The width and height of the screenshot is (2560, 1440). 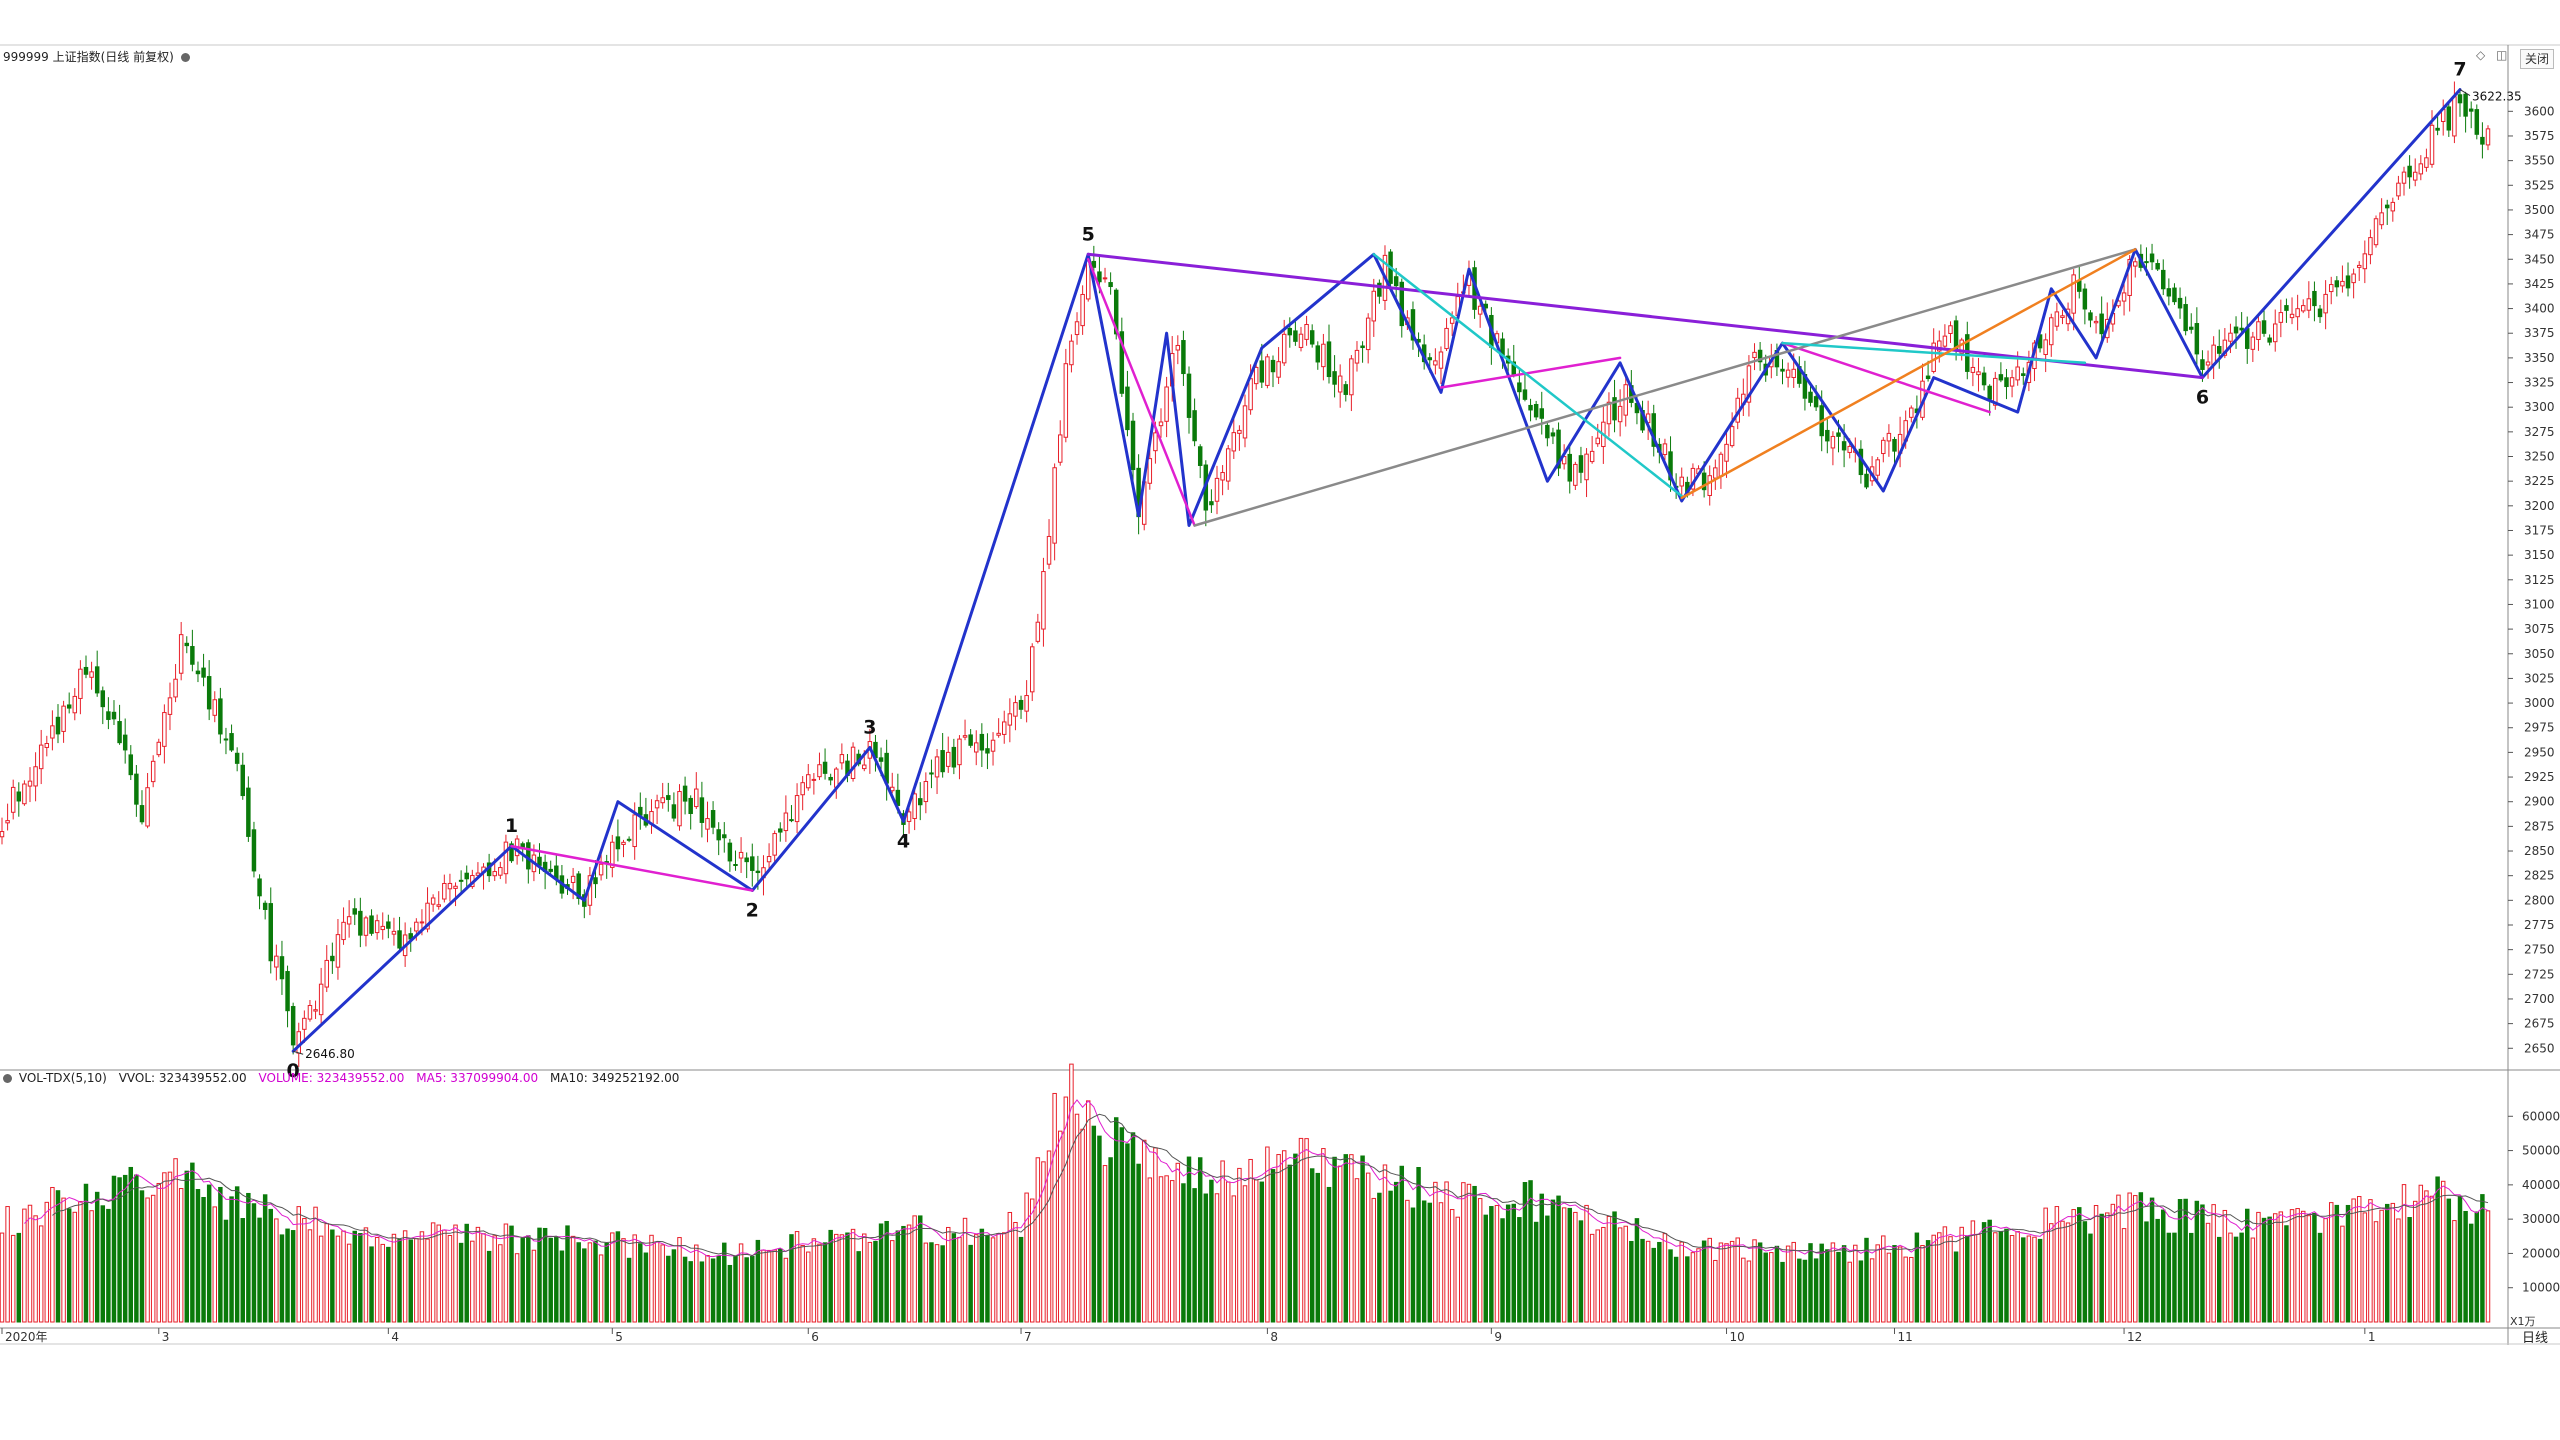 What do you see at coordinates (2539, 555) in the screenshot?
I see `price-tick-label: 3150` at bounding box center [2539, 555].